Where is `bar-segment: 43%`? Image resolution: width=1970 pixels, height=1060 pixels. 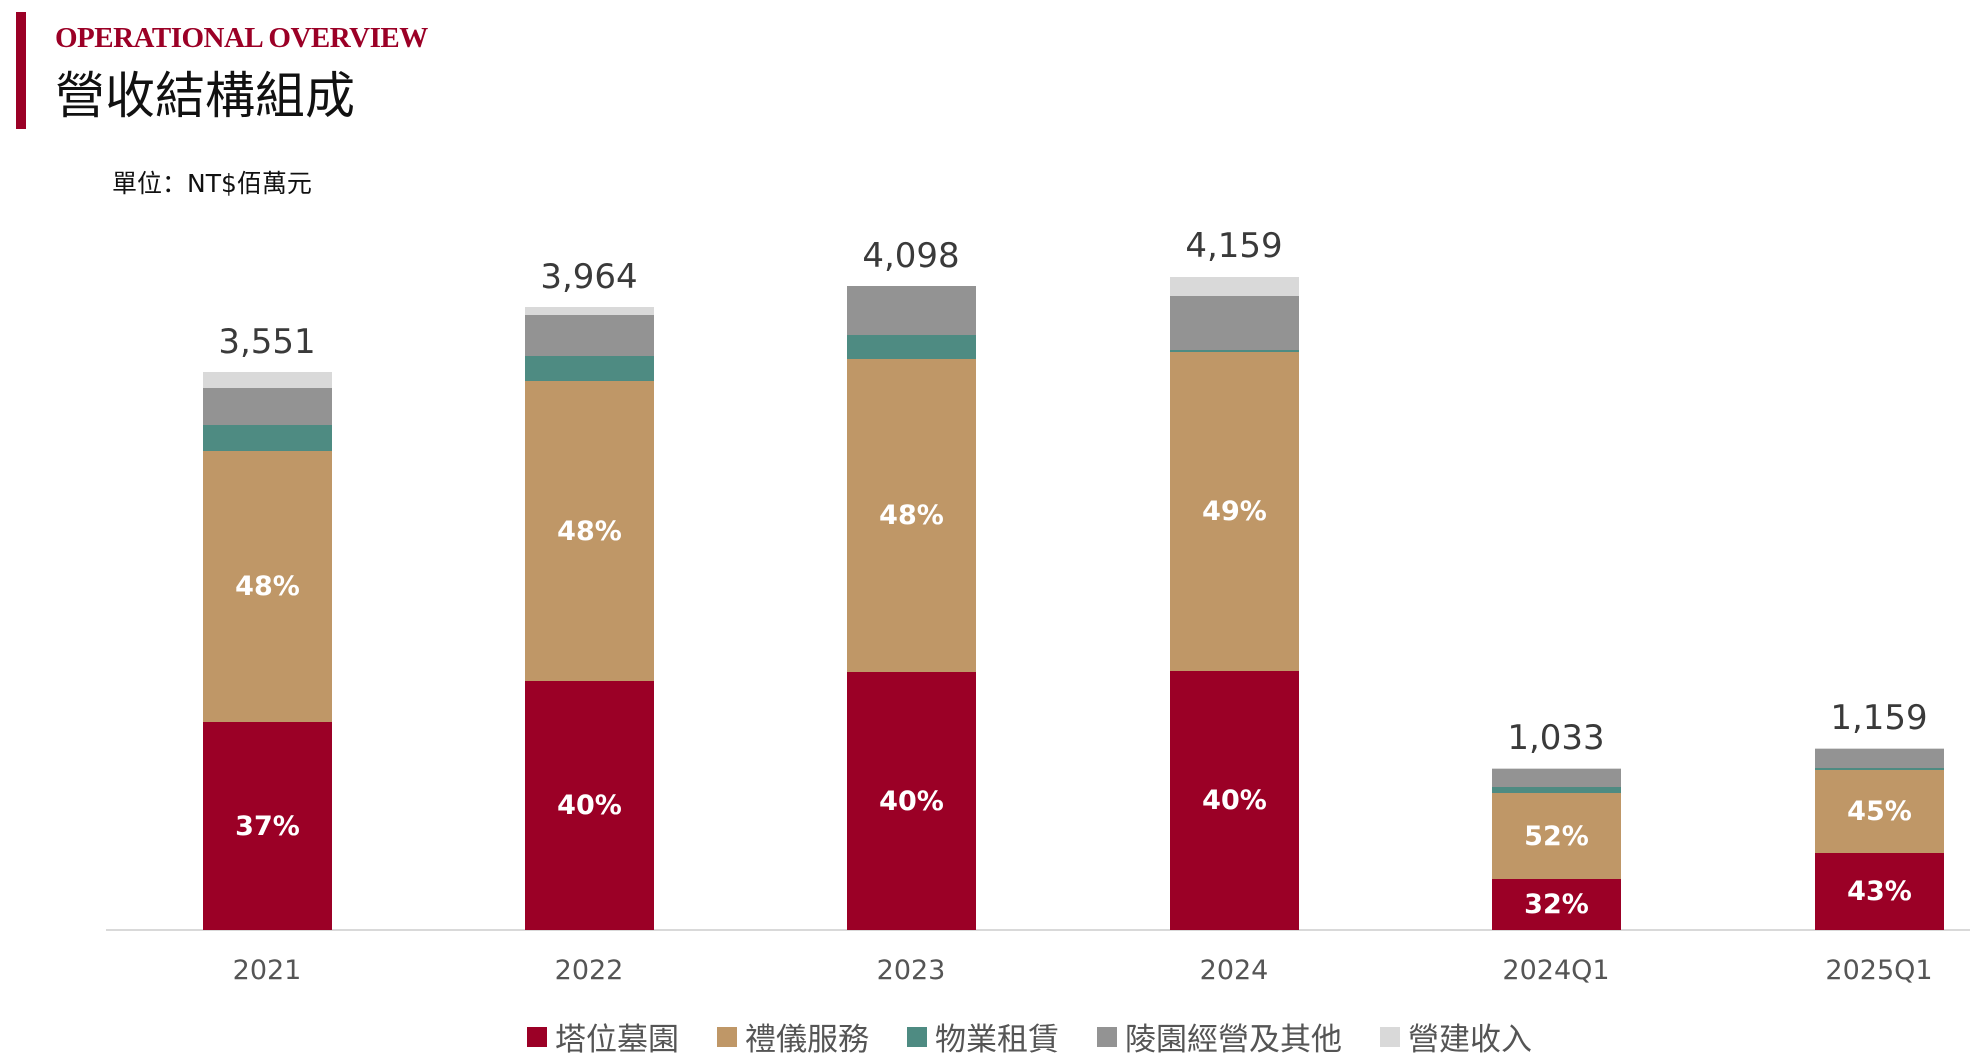 bar-segment: 43% is located at coordinates (1879, 891).